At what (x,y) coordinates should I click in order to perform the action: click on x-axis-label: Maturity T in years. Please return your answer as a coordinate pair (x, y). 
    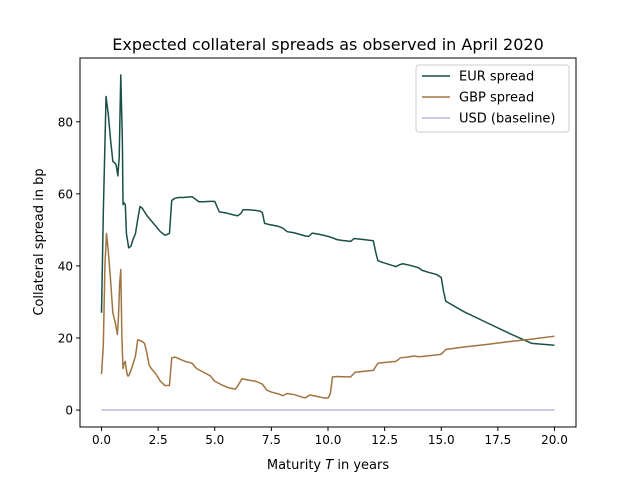
    Looking at the image, I should click on (328, 465).